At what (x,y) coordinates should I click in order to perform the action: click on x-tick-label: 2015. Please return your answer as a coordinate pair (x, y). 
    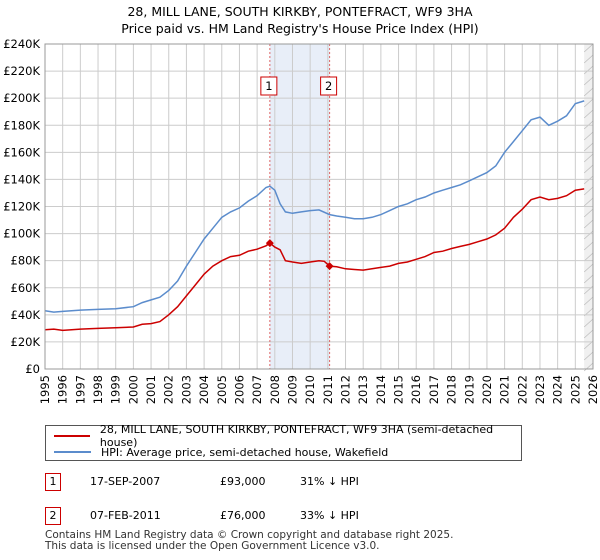
    Looking at the image, I should click on (399, 389).